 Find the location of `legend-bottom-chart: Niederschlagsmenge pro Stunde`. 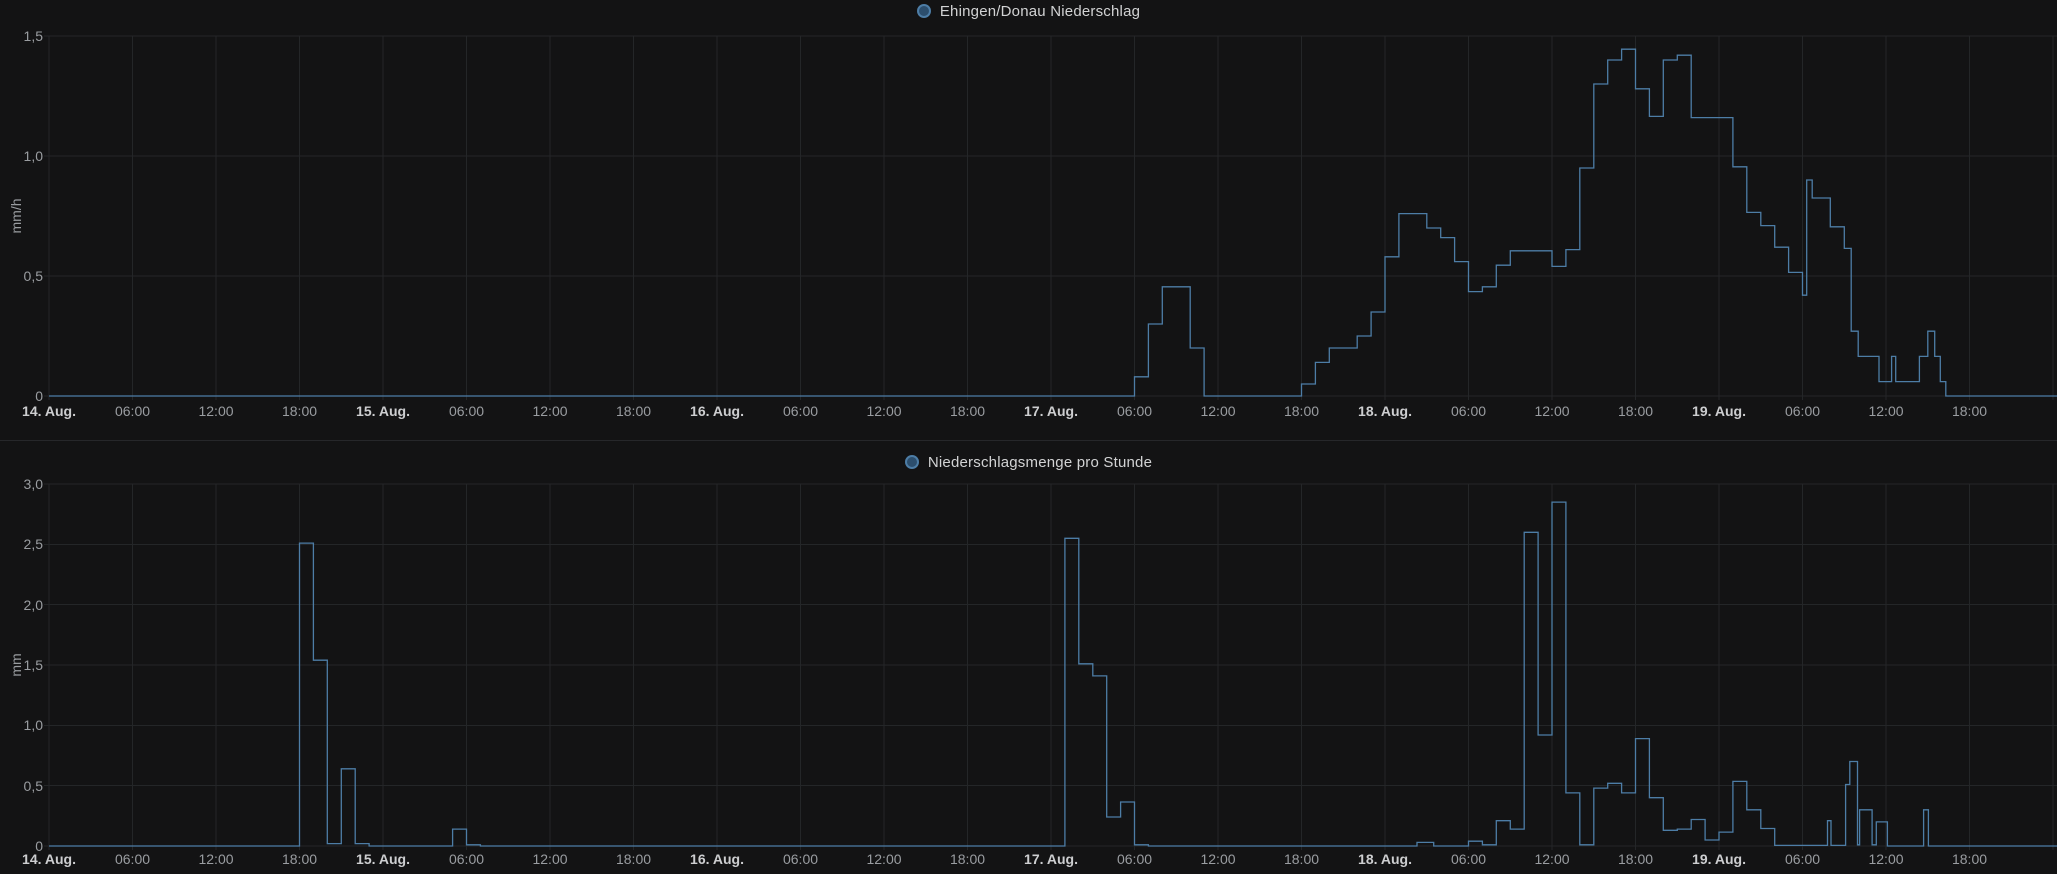

legend-bottom-chart: Niederschlagsmenge pro Stunde is located at coordinates (1028, 462).